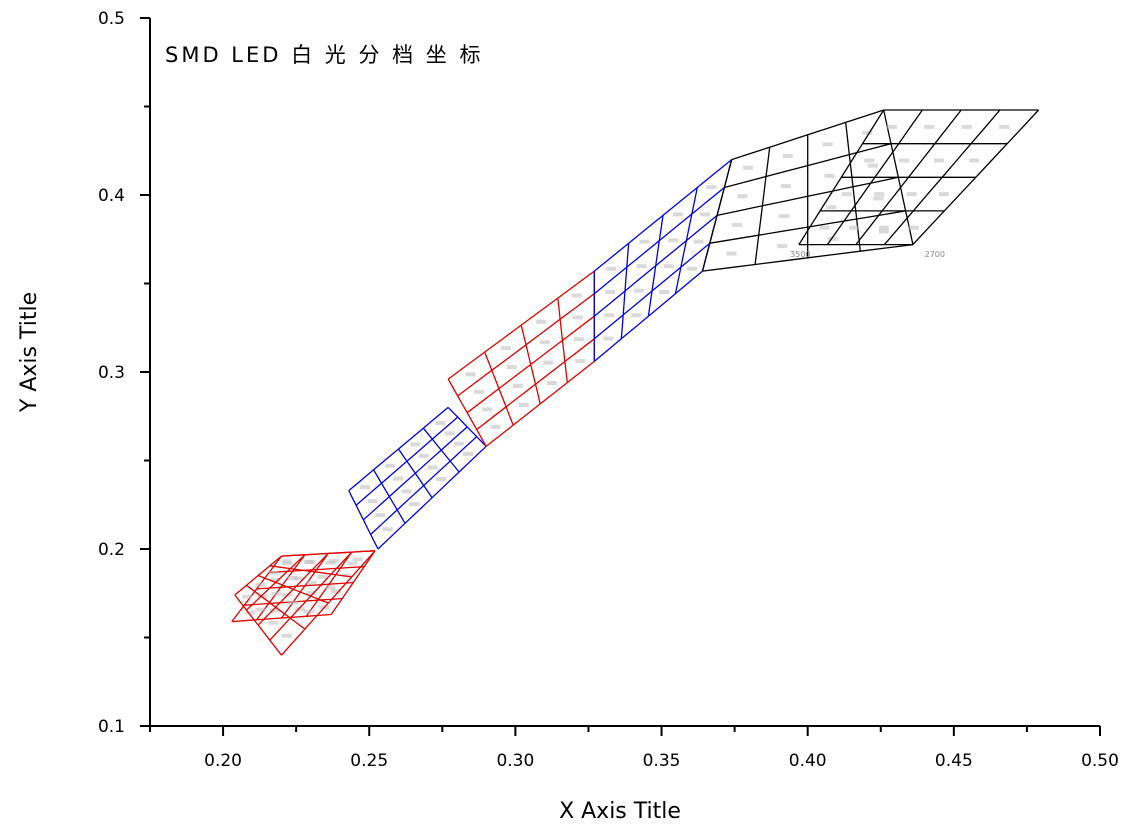  What do you see at coordinates (111, 373) in the screenshot?
I see `y-tick-label: 0.3` at bounding box center [111, 373].